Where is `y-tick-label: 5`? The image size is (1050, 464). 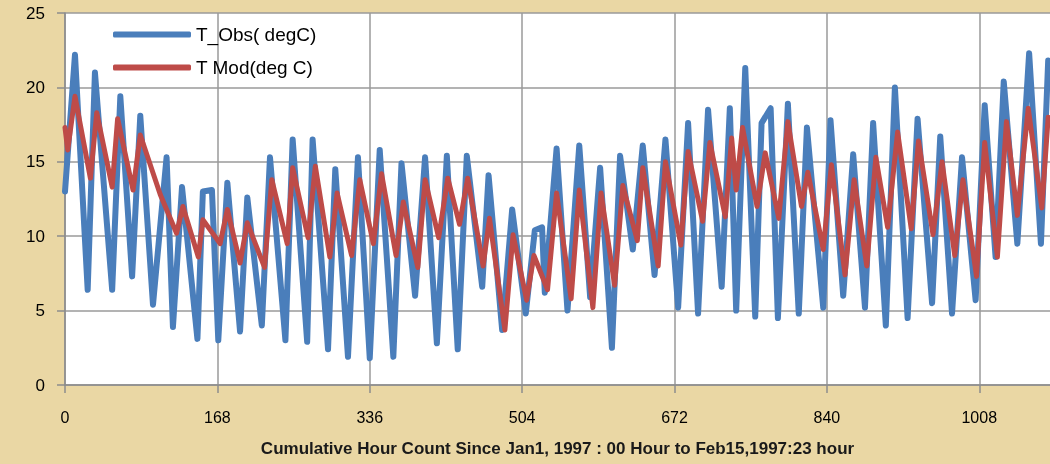 y-tick-label: 5 is located at coordinates (40, 311).